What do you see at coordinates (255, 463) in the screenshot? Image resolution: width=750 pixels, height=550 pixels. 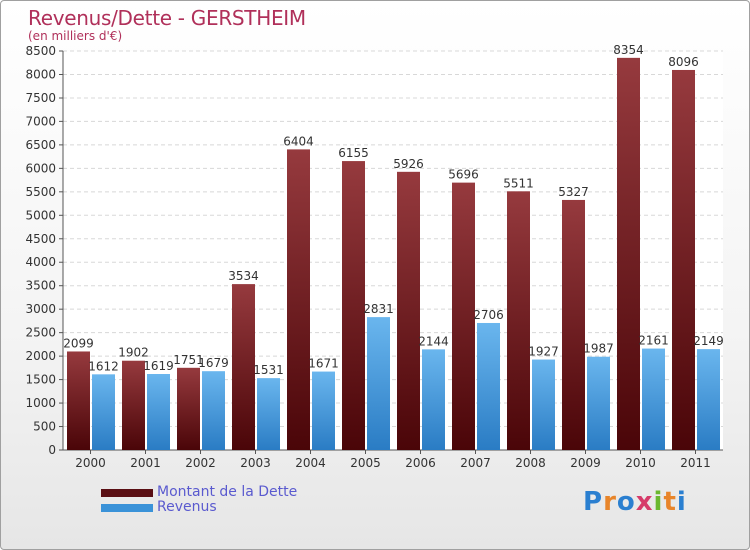 I see `x-tick-label: 2003` at bounding box center [255, 463].